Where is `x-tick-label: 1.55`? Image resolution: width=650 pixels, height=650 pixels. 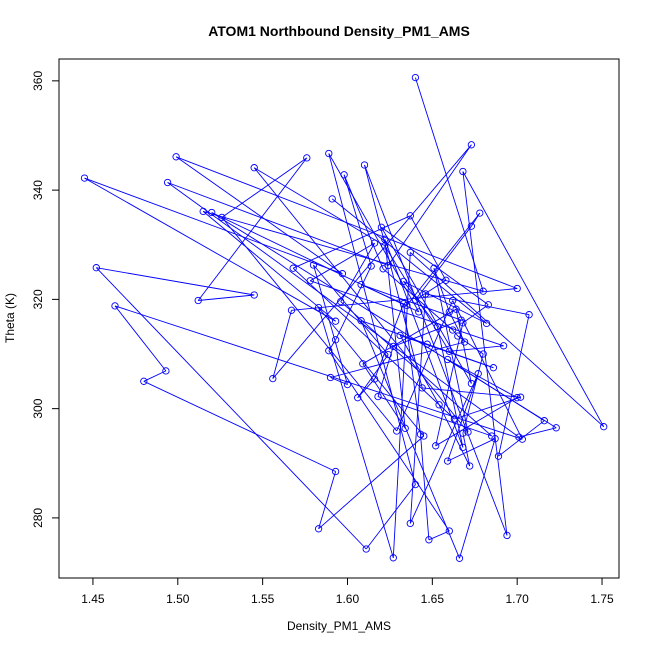
x-tick-label: 1.55 is located at coordinates (263, 599).